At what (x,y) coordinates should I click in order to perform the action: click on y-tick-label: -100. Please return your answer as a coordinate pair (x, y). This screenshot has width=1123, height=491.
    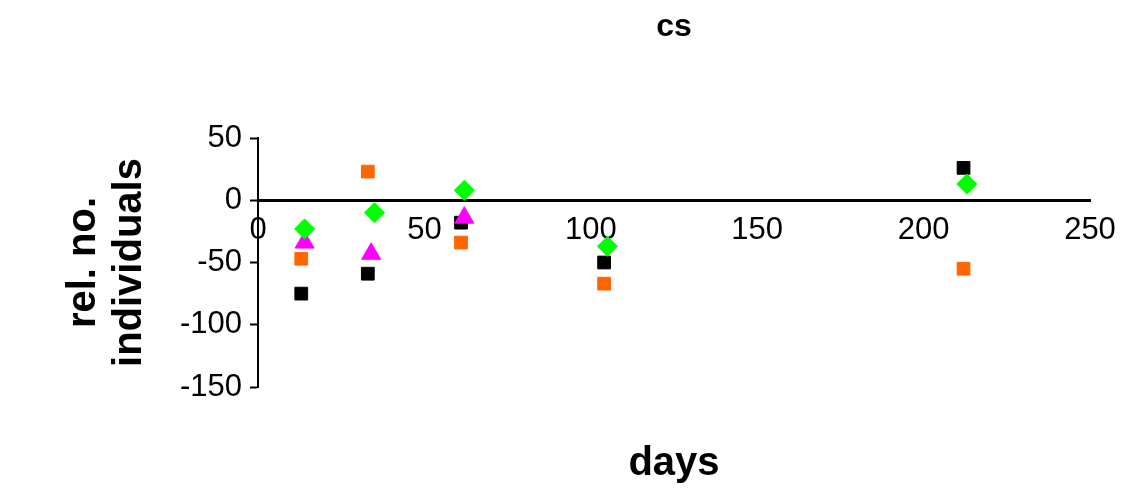
    Looking at the image, I should click on (210, 323).